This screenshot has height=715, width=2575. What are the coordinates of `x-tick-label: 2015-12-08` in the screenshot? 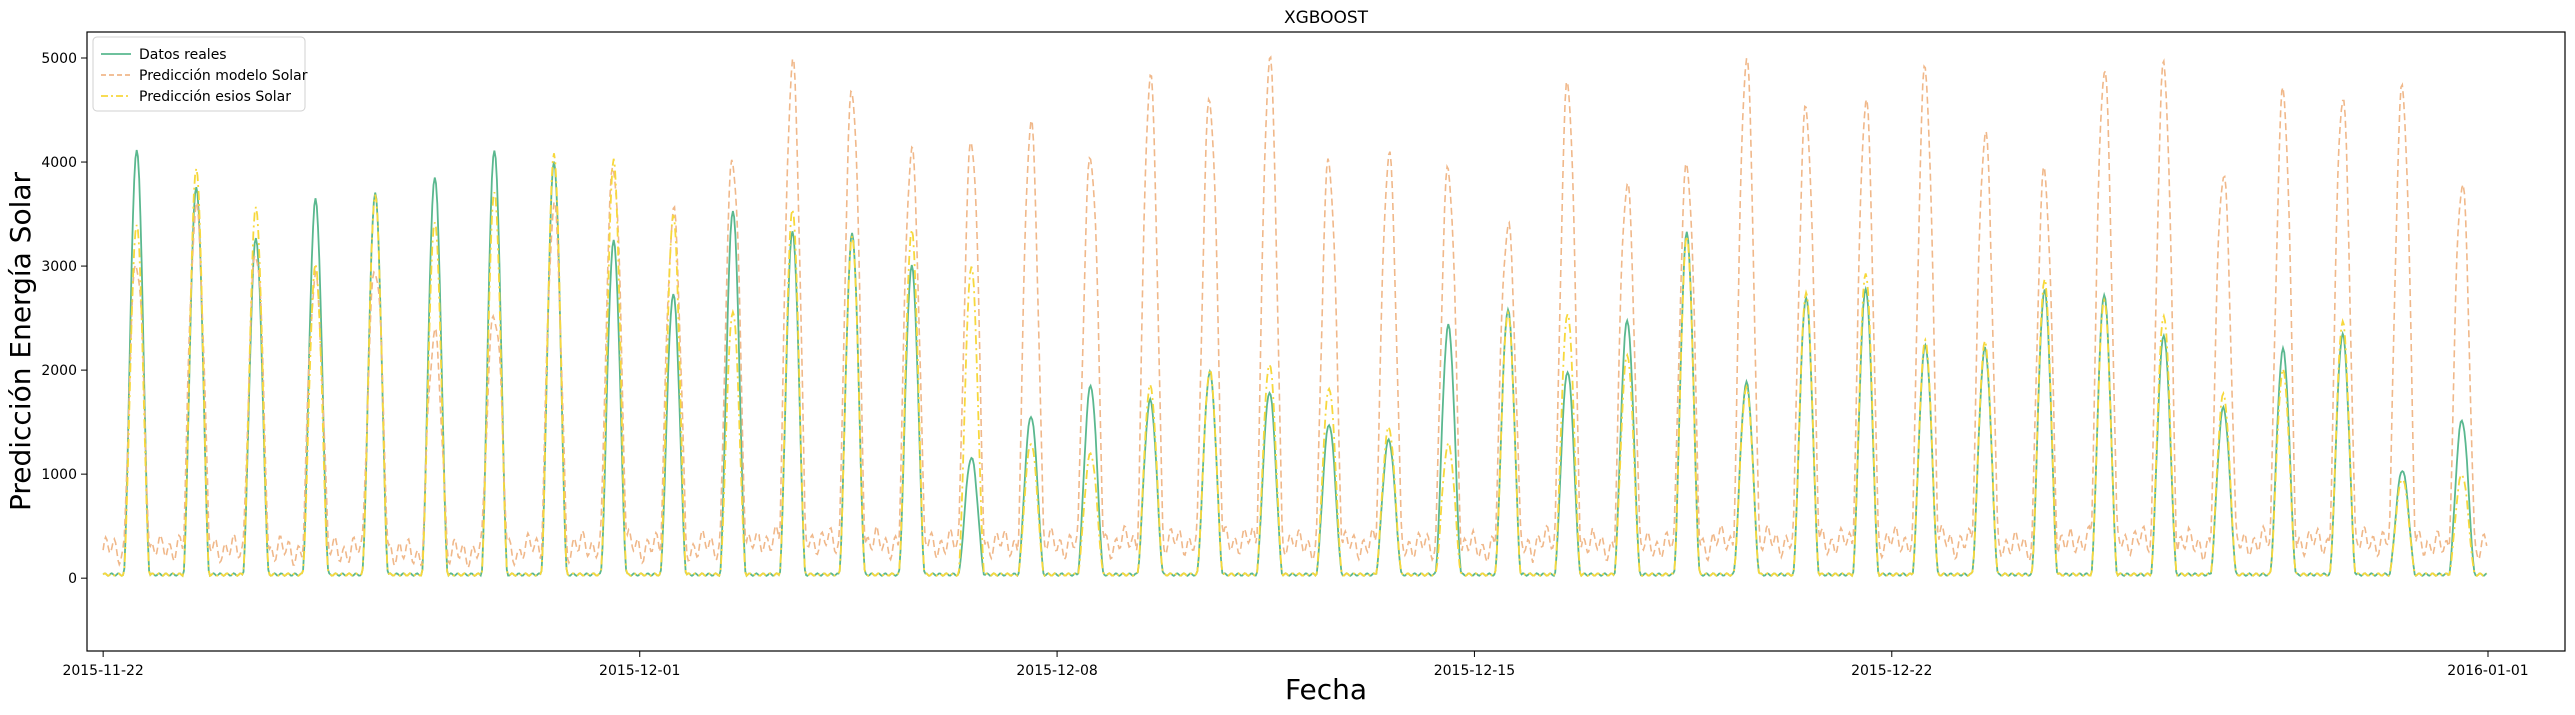 It's located at (1056, 671).